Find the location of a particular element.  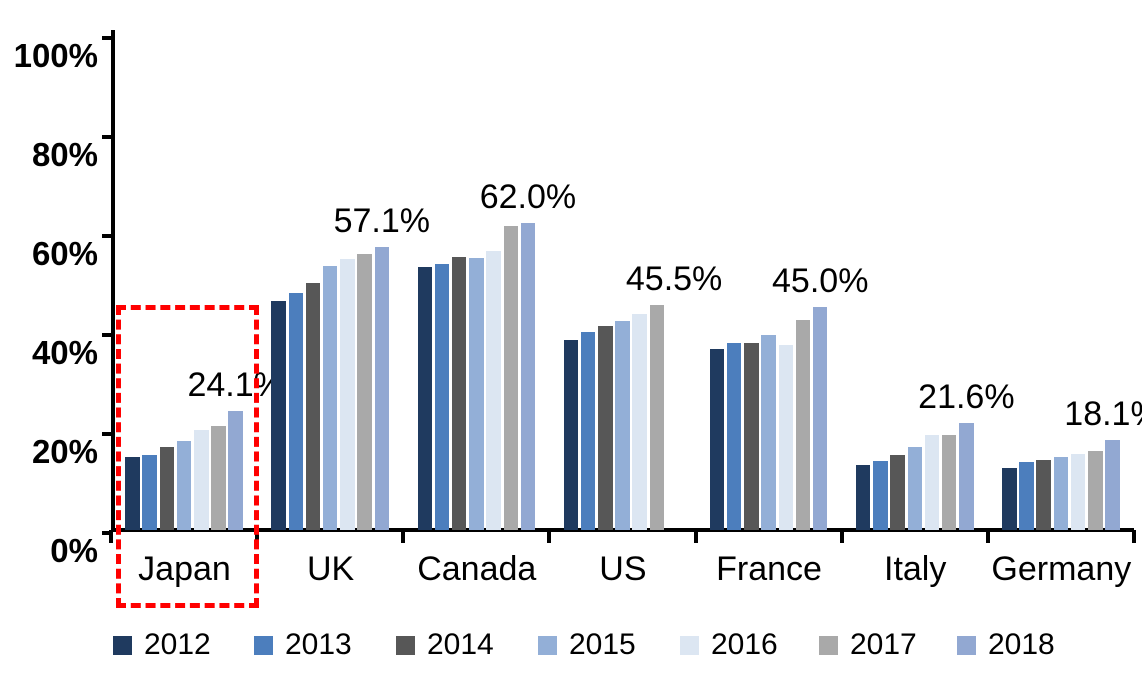

bar-france-2015 is located at coordinates (768, 432).